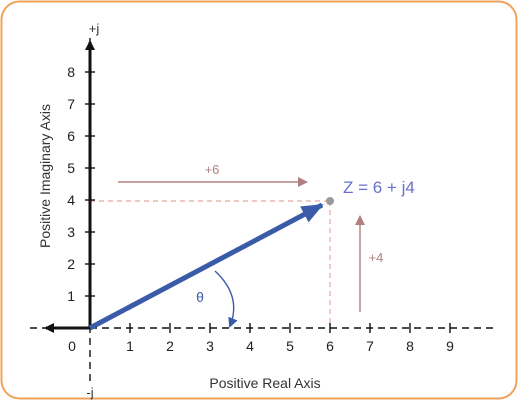  I want to click on y-tick-label: 6, so click(71, 136).